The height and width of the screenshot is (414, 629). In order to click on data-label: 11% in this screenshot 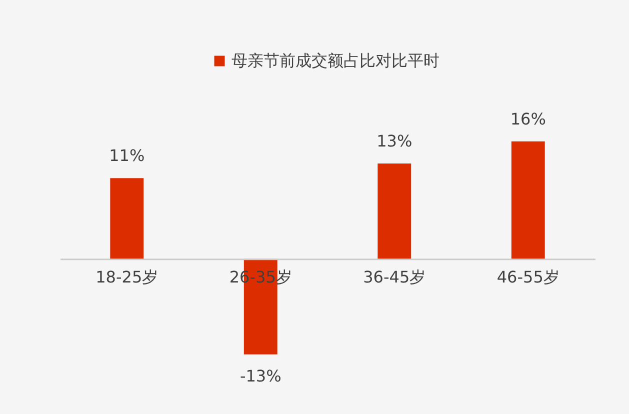, I will do `click(127, 156)`.